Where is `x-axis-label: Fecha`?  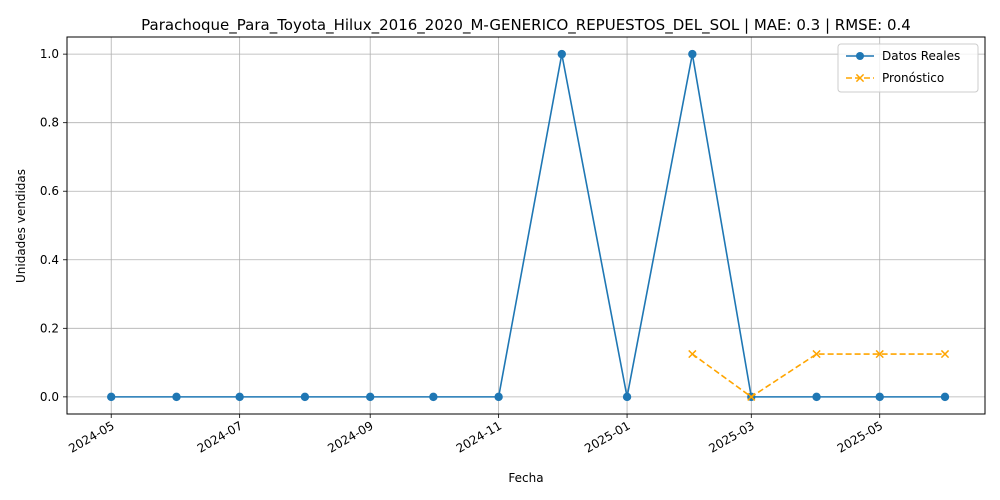 x-axis-label: Fecha is located at coordinates (525, 478).